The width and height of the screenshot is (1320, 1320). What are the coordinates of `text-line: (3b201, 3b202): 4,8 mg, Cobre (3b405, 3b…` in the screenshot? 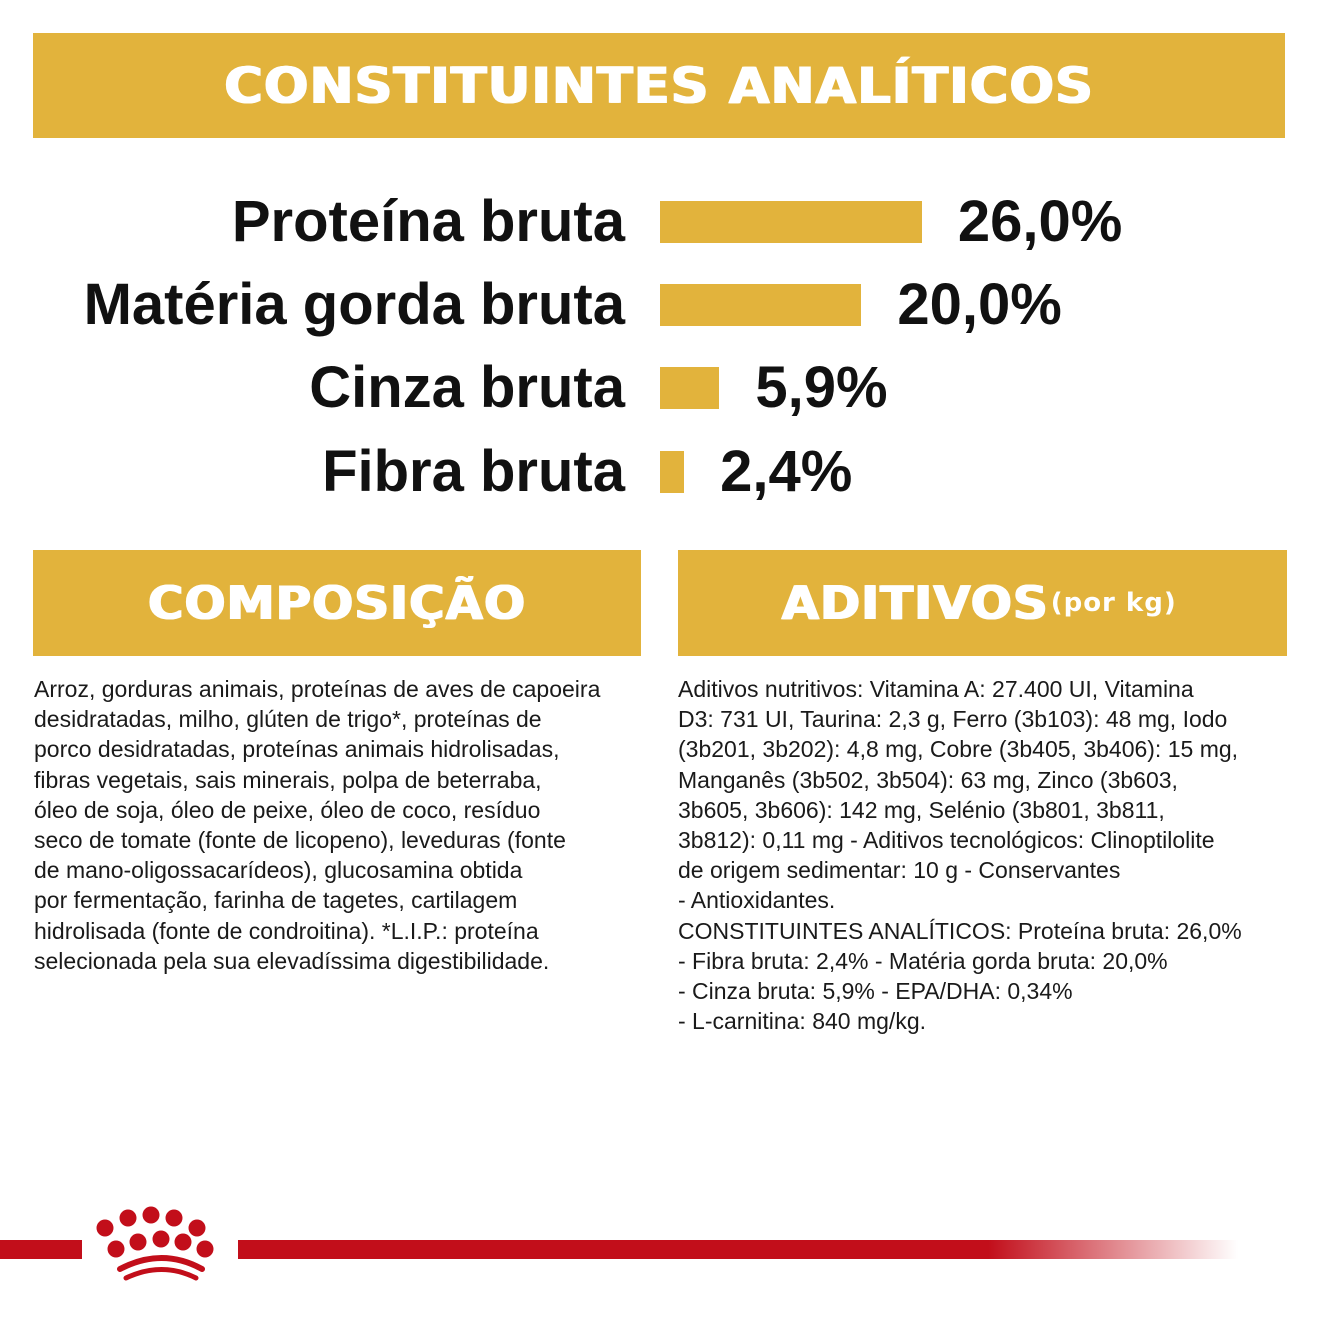 It's located at (958, 749).